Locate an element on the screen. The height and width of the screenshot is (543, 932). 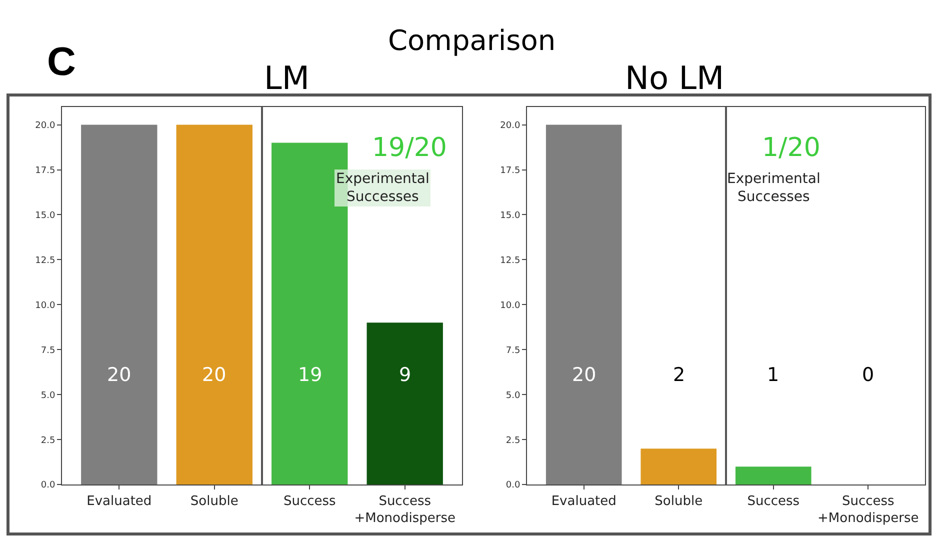
annotation: 19/20 is located at coordinates (409, 148).